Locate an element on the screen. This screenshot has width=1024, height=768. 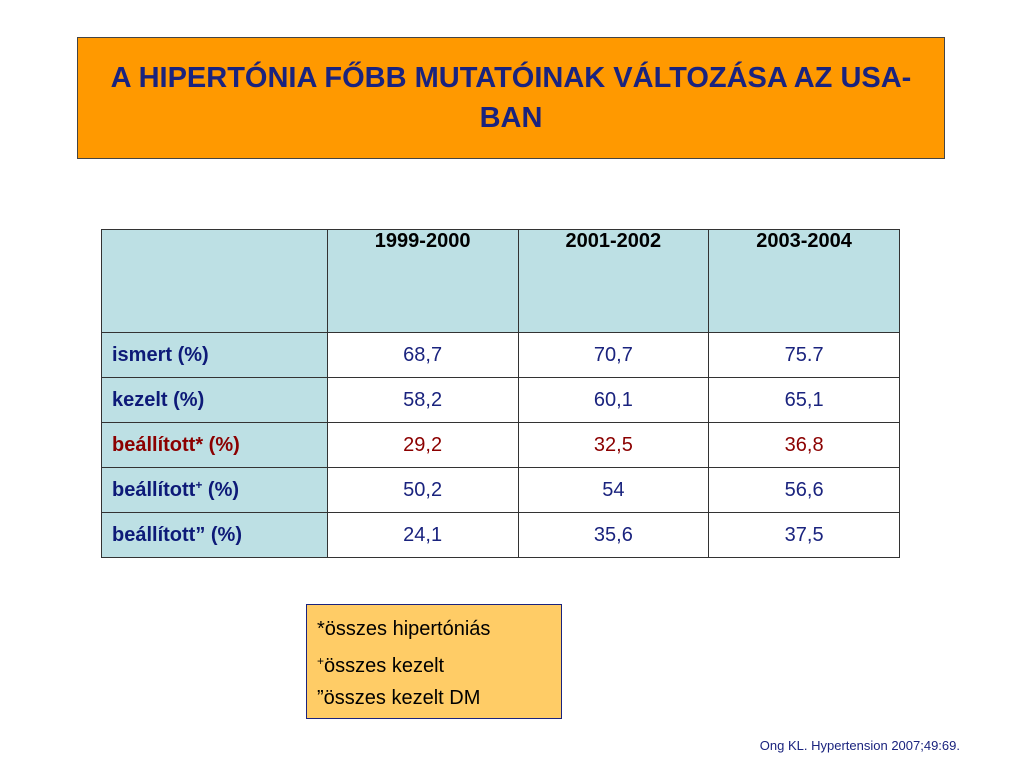
footnote-text: összes kezelt is located at coordinates (384, 666).